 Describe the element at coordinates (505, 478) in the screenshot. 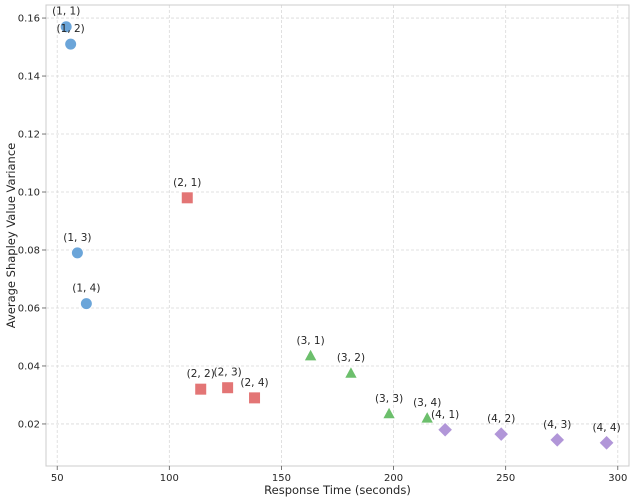

I see `x-tick-label: 250` at that location.